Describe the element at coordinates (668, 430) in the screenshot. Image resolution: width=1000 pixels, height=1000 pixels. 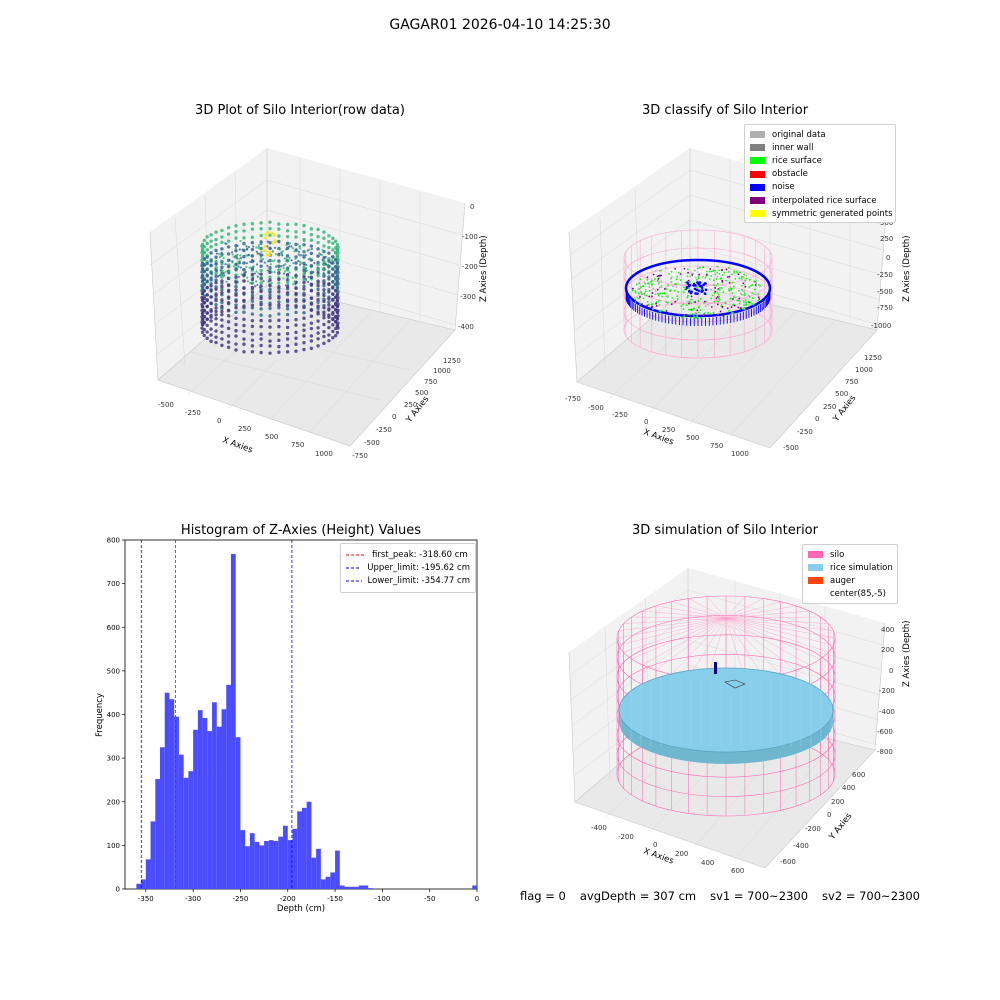
I see `classify-x-tick: 250` at that location.